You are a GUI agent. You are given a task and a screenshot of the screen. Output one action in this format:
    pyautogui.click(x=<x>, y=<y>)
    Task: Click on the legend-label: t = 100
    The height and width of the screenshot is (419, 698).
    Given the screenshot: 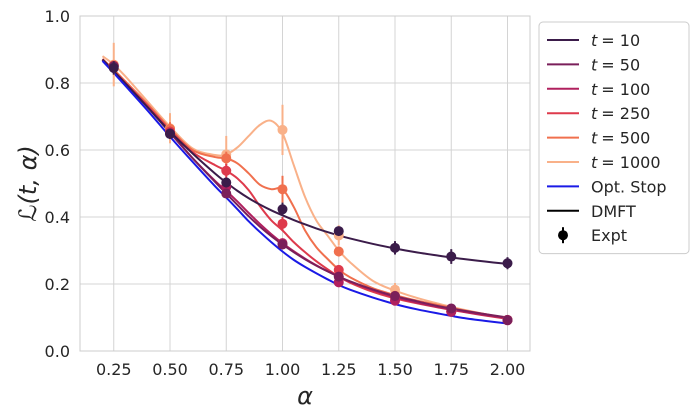 What is the action you would take?
    pyautogui.click(x=620, y=89)
    